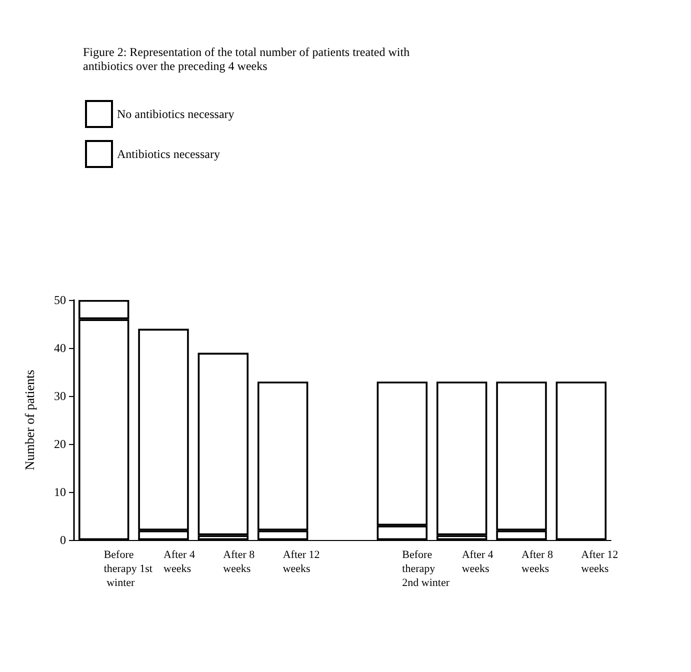 The height and width of the screenshot is (672, 691). What do you see at coordinates (29, 420) in the screenshot?
I see `y-axis-title: Number of patients` at bounding box center [29, 420].